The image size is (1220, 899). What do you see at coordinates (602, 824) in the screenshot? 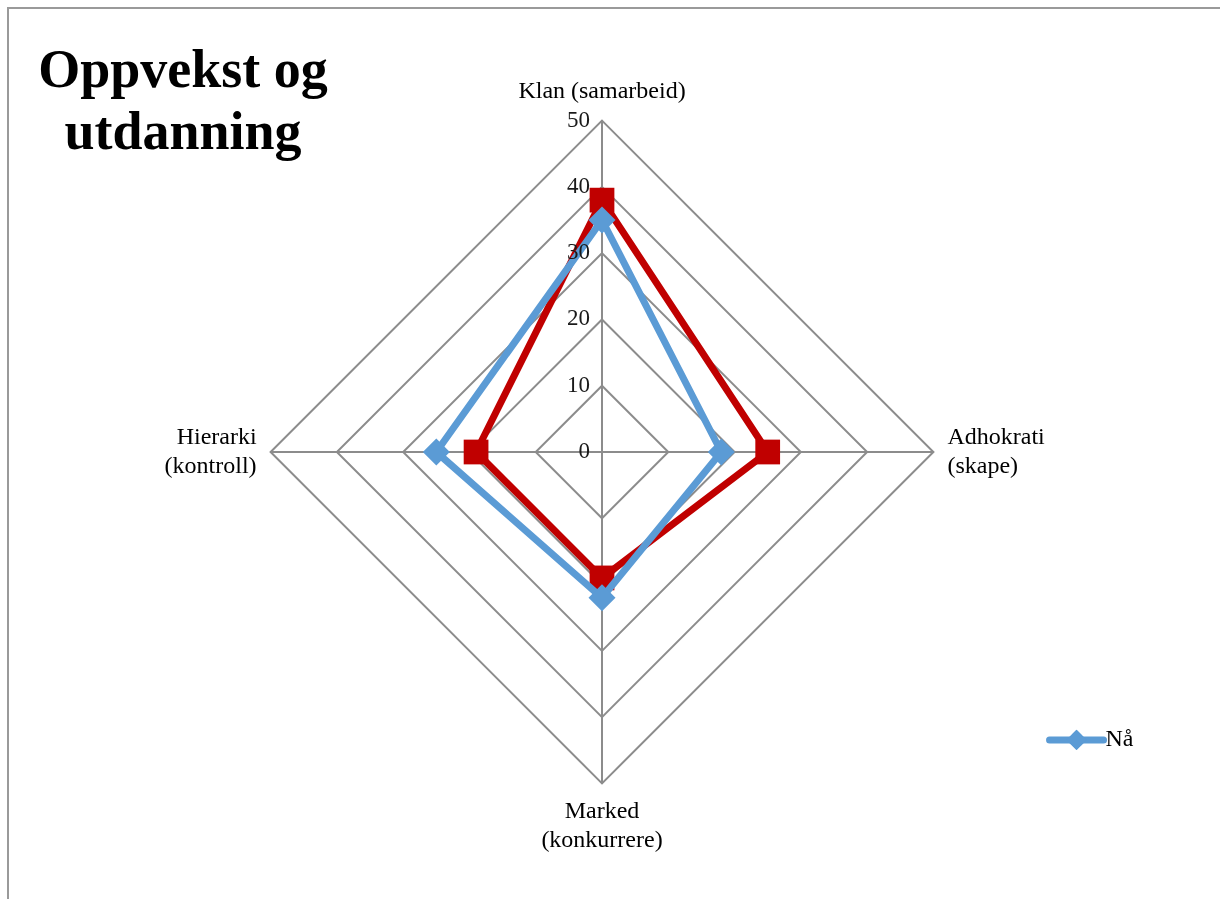
I see `spoke-label: Marked (konkurrere)` at bounding box center [602, 824].